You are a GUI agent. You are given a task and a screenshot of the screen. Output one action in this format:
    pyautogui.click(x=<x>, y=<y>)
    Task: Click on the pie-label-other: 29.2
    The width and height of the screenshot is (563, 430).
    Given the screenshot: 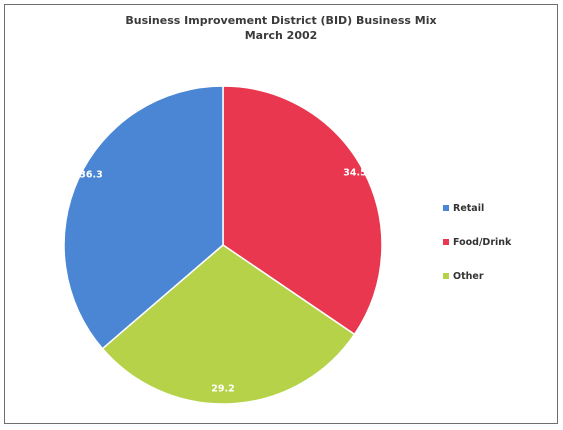 What is the action you would take?
    pyautogui.click(x=222, y=389)
    